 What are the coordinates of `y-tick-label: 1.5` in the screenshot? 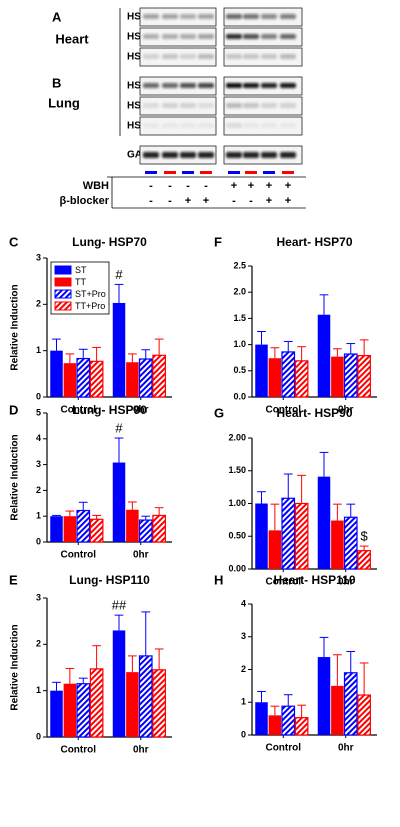 It's located at (239, 318).